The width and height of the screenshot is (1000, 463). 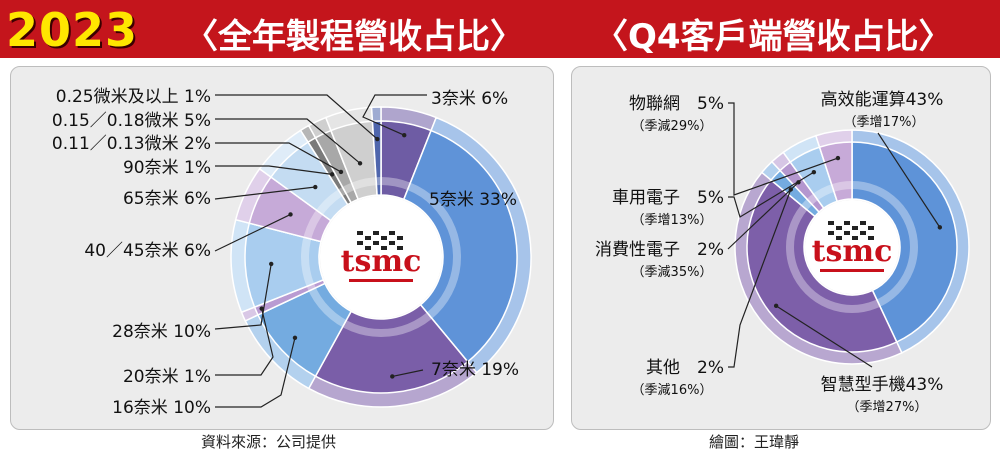 What do you see at coordinates (131, 121) in the screenshot?
I see `slice-label-text: 0.15／0.18微米 5%` at bounding box center [131, 121].